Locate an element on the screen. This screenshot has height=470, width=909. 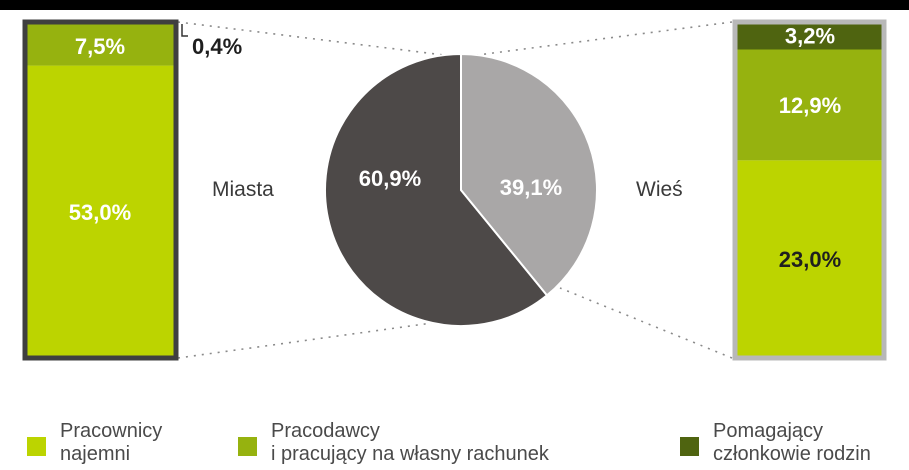
city-bar-frame is located at coordinates (100, 190).